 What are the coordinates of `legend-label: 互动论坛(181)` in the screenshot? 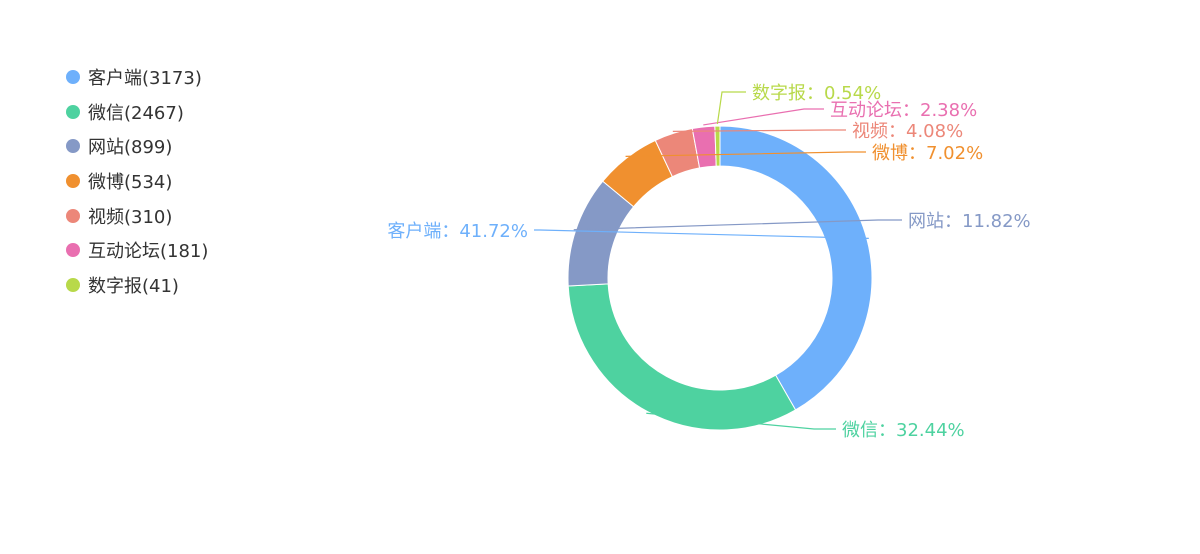 It's located at (148, 252).